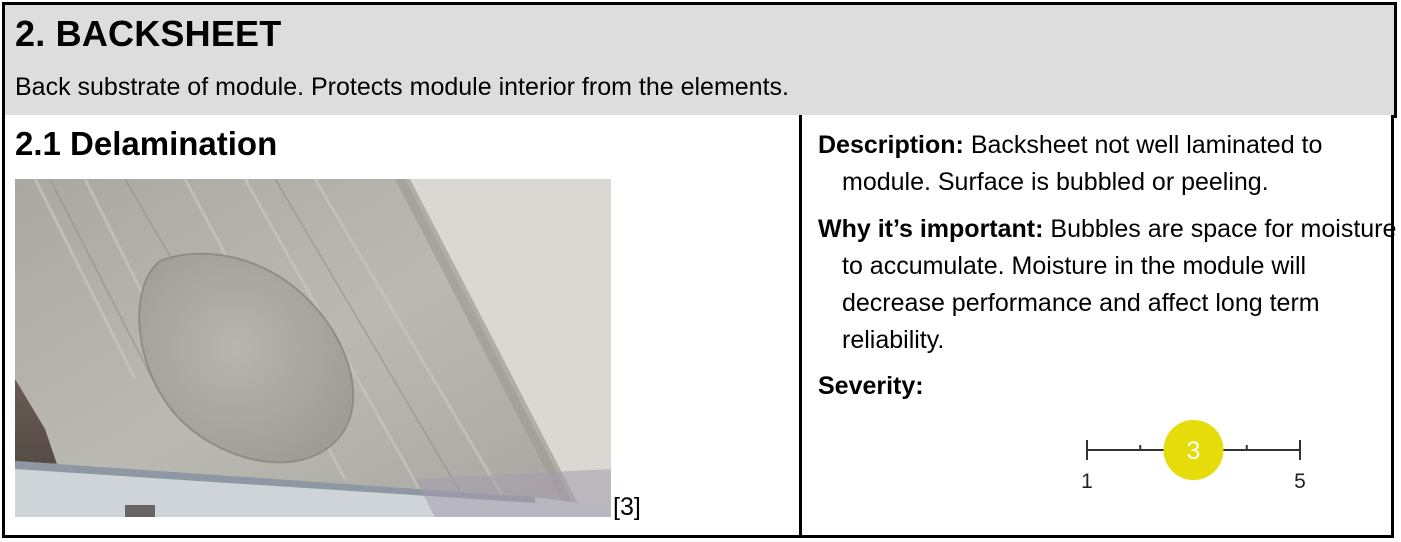 This screenshot has width=1401, height=542. I want to click on image-reference: [3], so click(627, 507).